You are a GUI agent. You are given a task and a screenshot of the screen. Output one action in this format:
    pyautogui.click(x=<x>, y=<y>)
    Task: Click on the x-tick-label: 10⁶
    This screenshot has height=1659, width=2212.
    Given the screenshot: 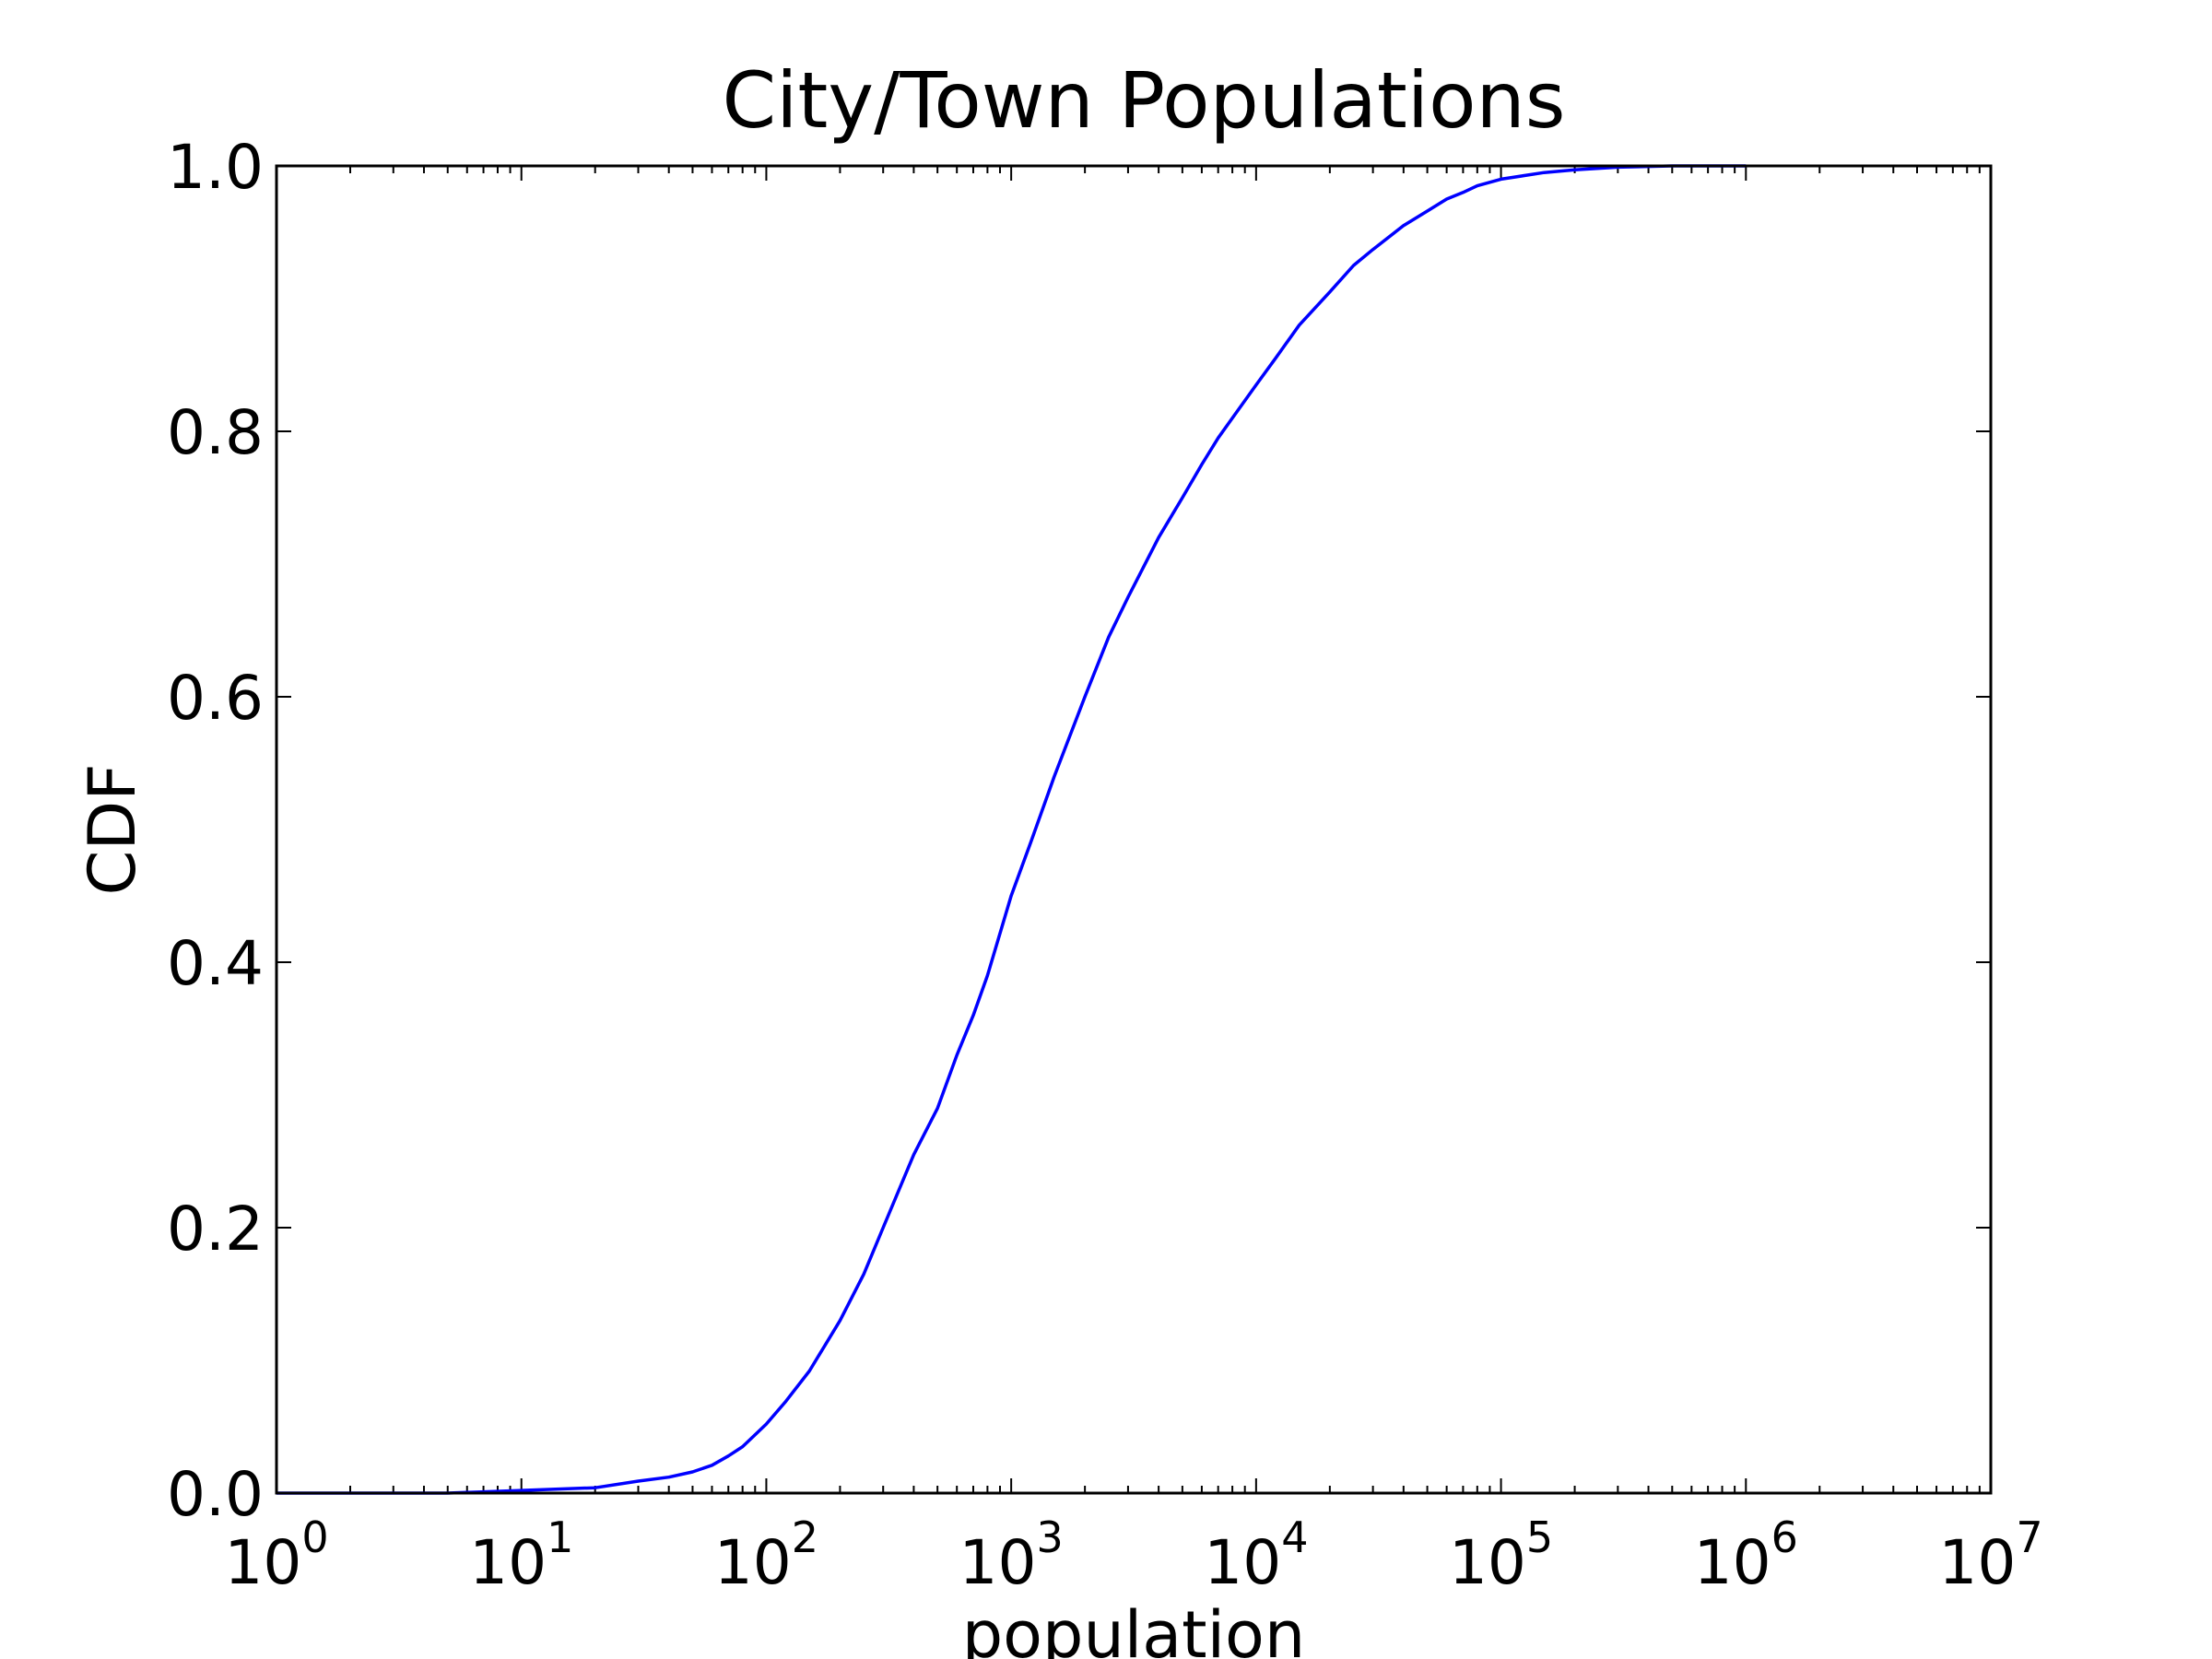 What is the action you would take?
    pyautogui.click(x=1746, y=1555)
    